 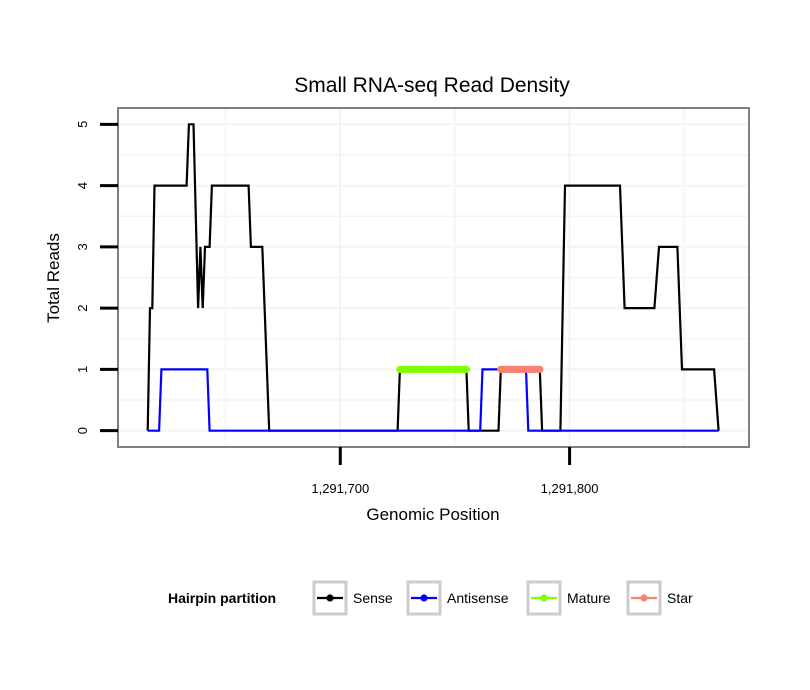 What do you see at coordinates (82, 124) in the screenshot?
I see `y-tick-label: 5` at bounding box center [82, 124].